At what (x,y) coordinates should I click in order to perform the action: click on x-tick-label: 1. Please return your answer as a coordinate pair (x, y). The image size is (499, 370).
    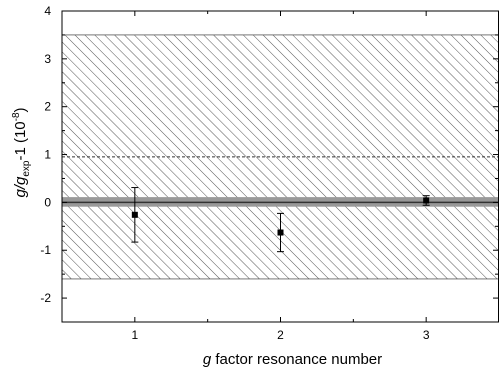
    Looking at the image, I should click on (134, 335).